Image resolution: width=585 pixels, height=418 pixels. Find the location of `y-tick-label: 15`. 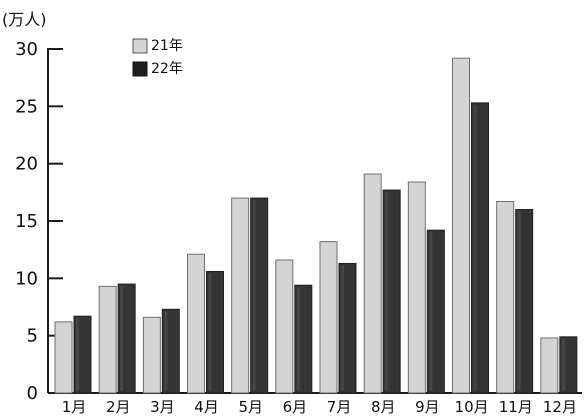

y-tick-label: 15 is located at coordinates (26, 221).